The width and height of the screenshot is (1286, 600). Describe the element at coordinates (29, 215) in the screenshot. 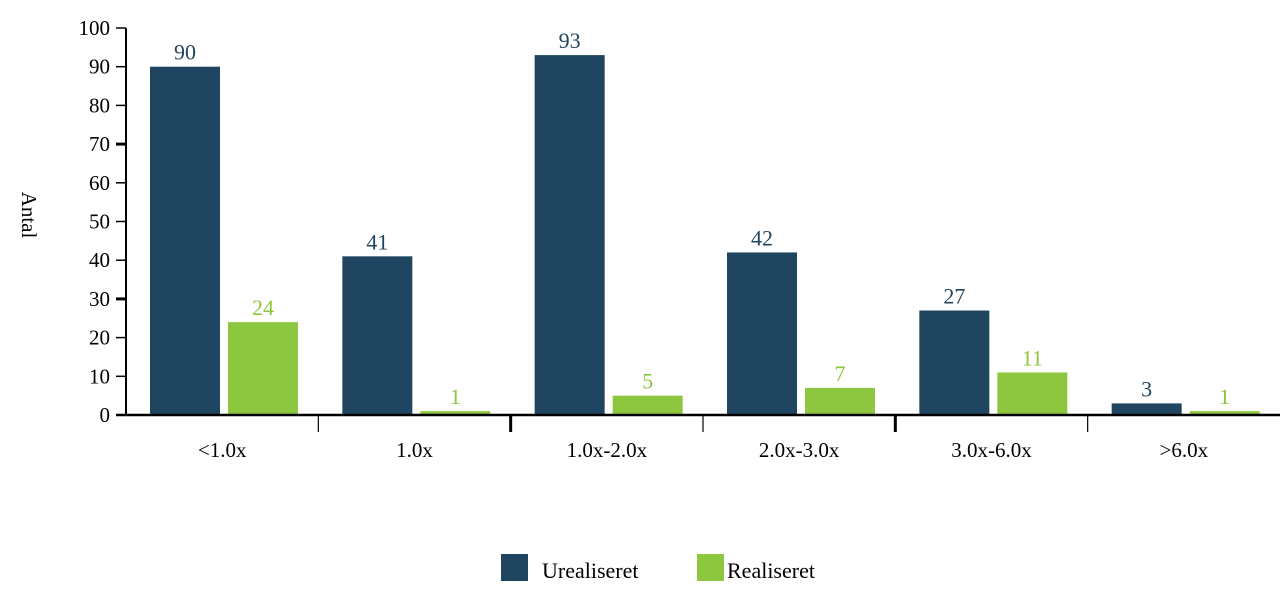

I see `y-axis-title: Antal` at that location.